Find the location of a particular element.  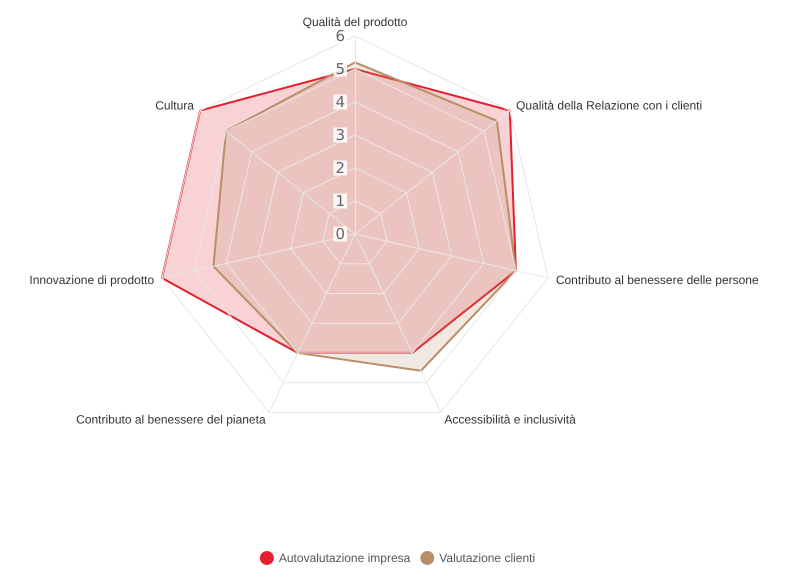

spoke-label: Contributo al benessere del pianeta is located at coordinates (171, 419).